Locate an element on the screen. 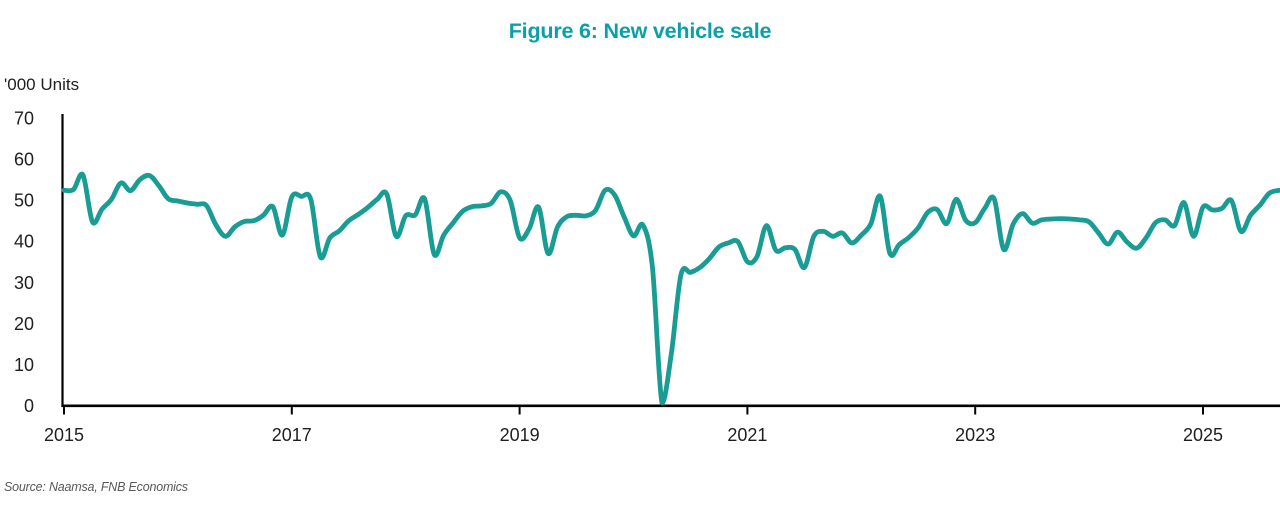 This screenshot has height=520, width=1280. x-tick-label-2025: 2025 is located at coordinates (1203, 435).